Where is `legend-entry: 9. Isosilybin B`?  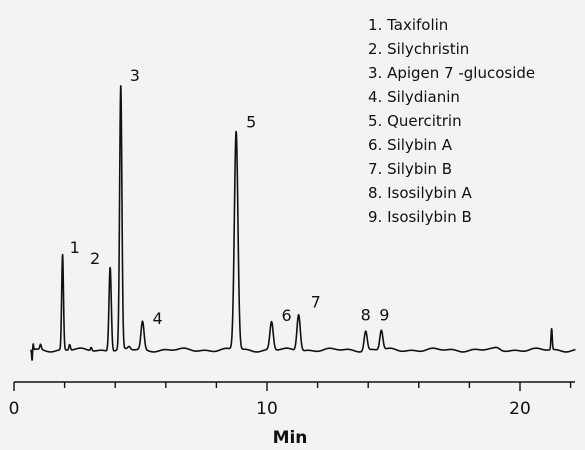 legend-entry: 9. Isosilybin B is located at coordinates (420, 217).